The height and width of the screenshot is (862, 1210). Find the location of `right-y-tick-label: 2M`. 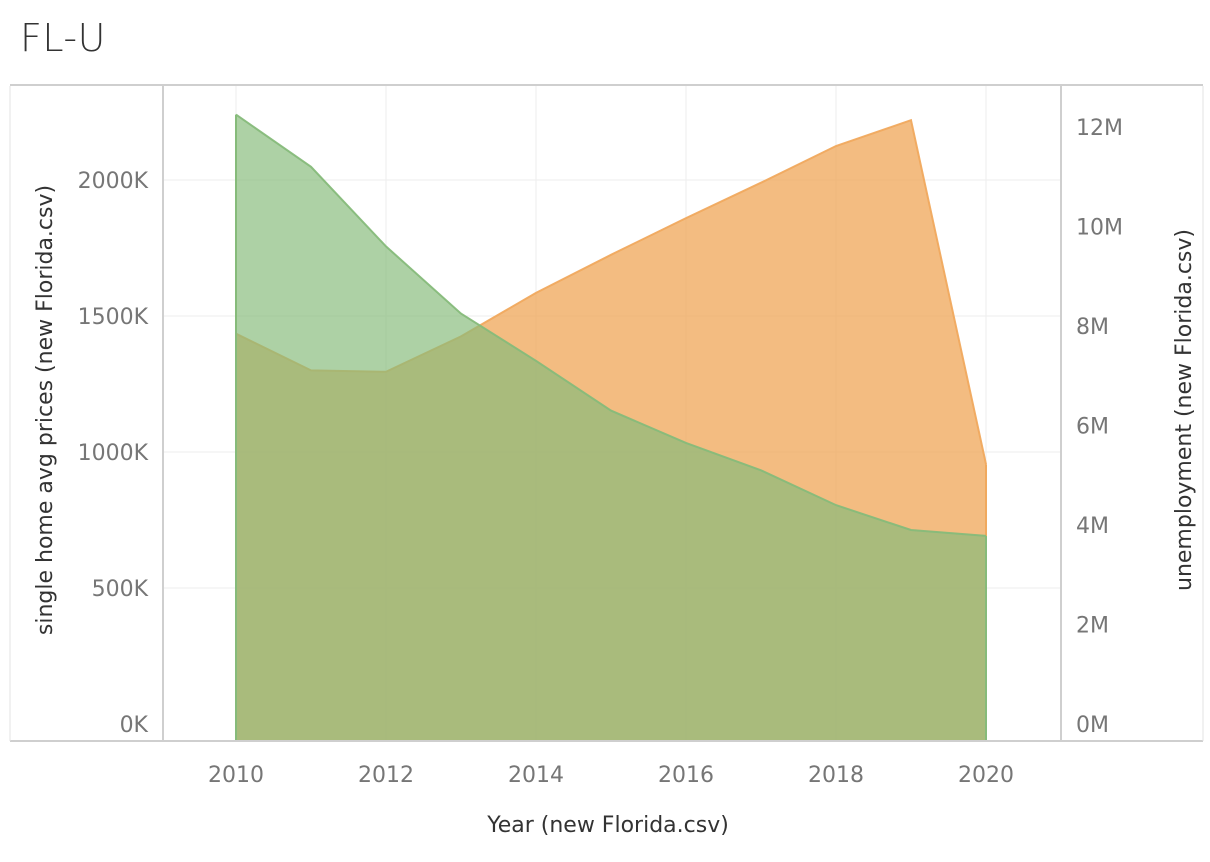

right-y-tick-label: 2M is located at coordinates (1092, 626).